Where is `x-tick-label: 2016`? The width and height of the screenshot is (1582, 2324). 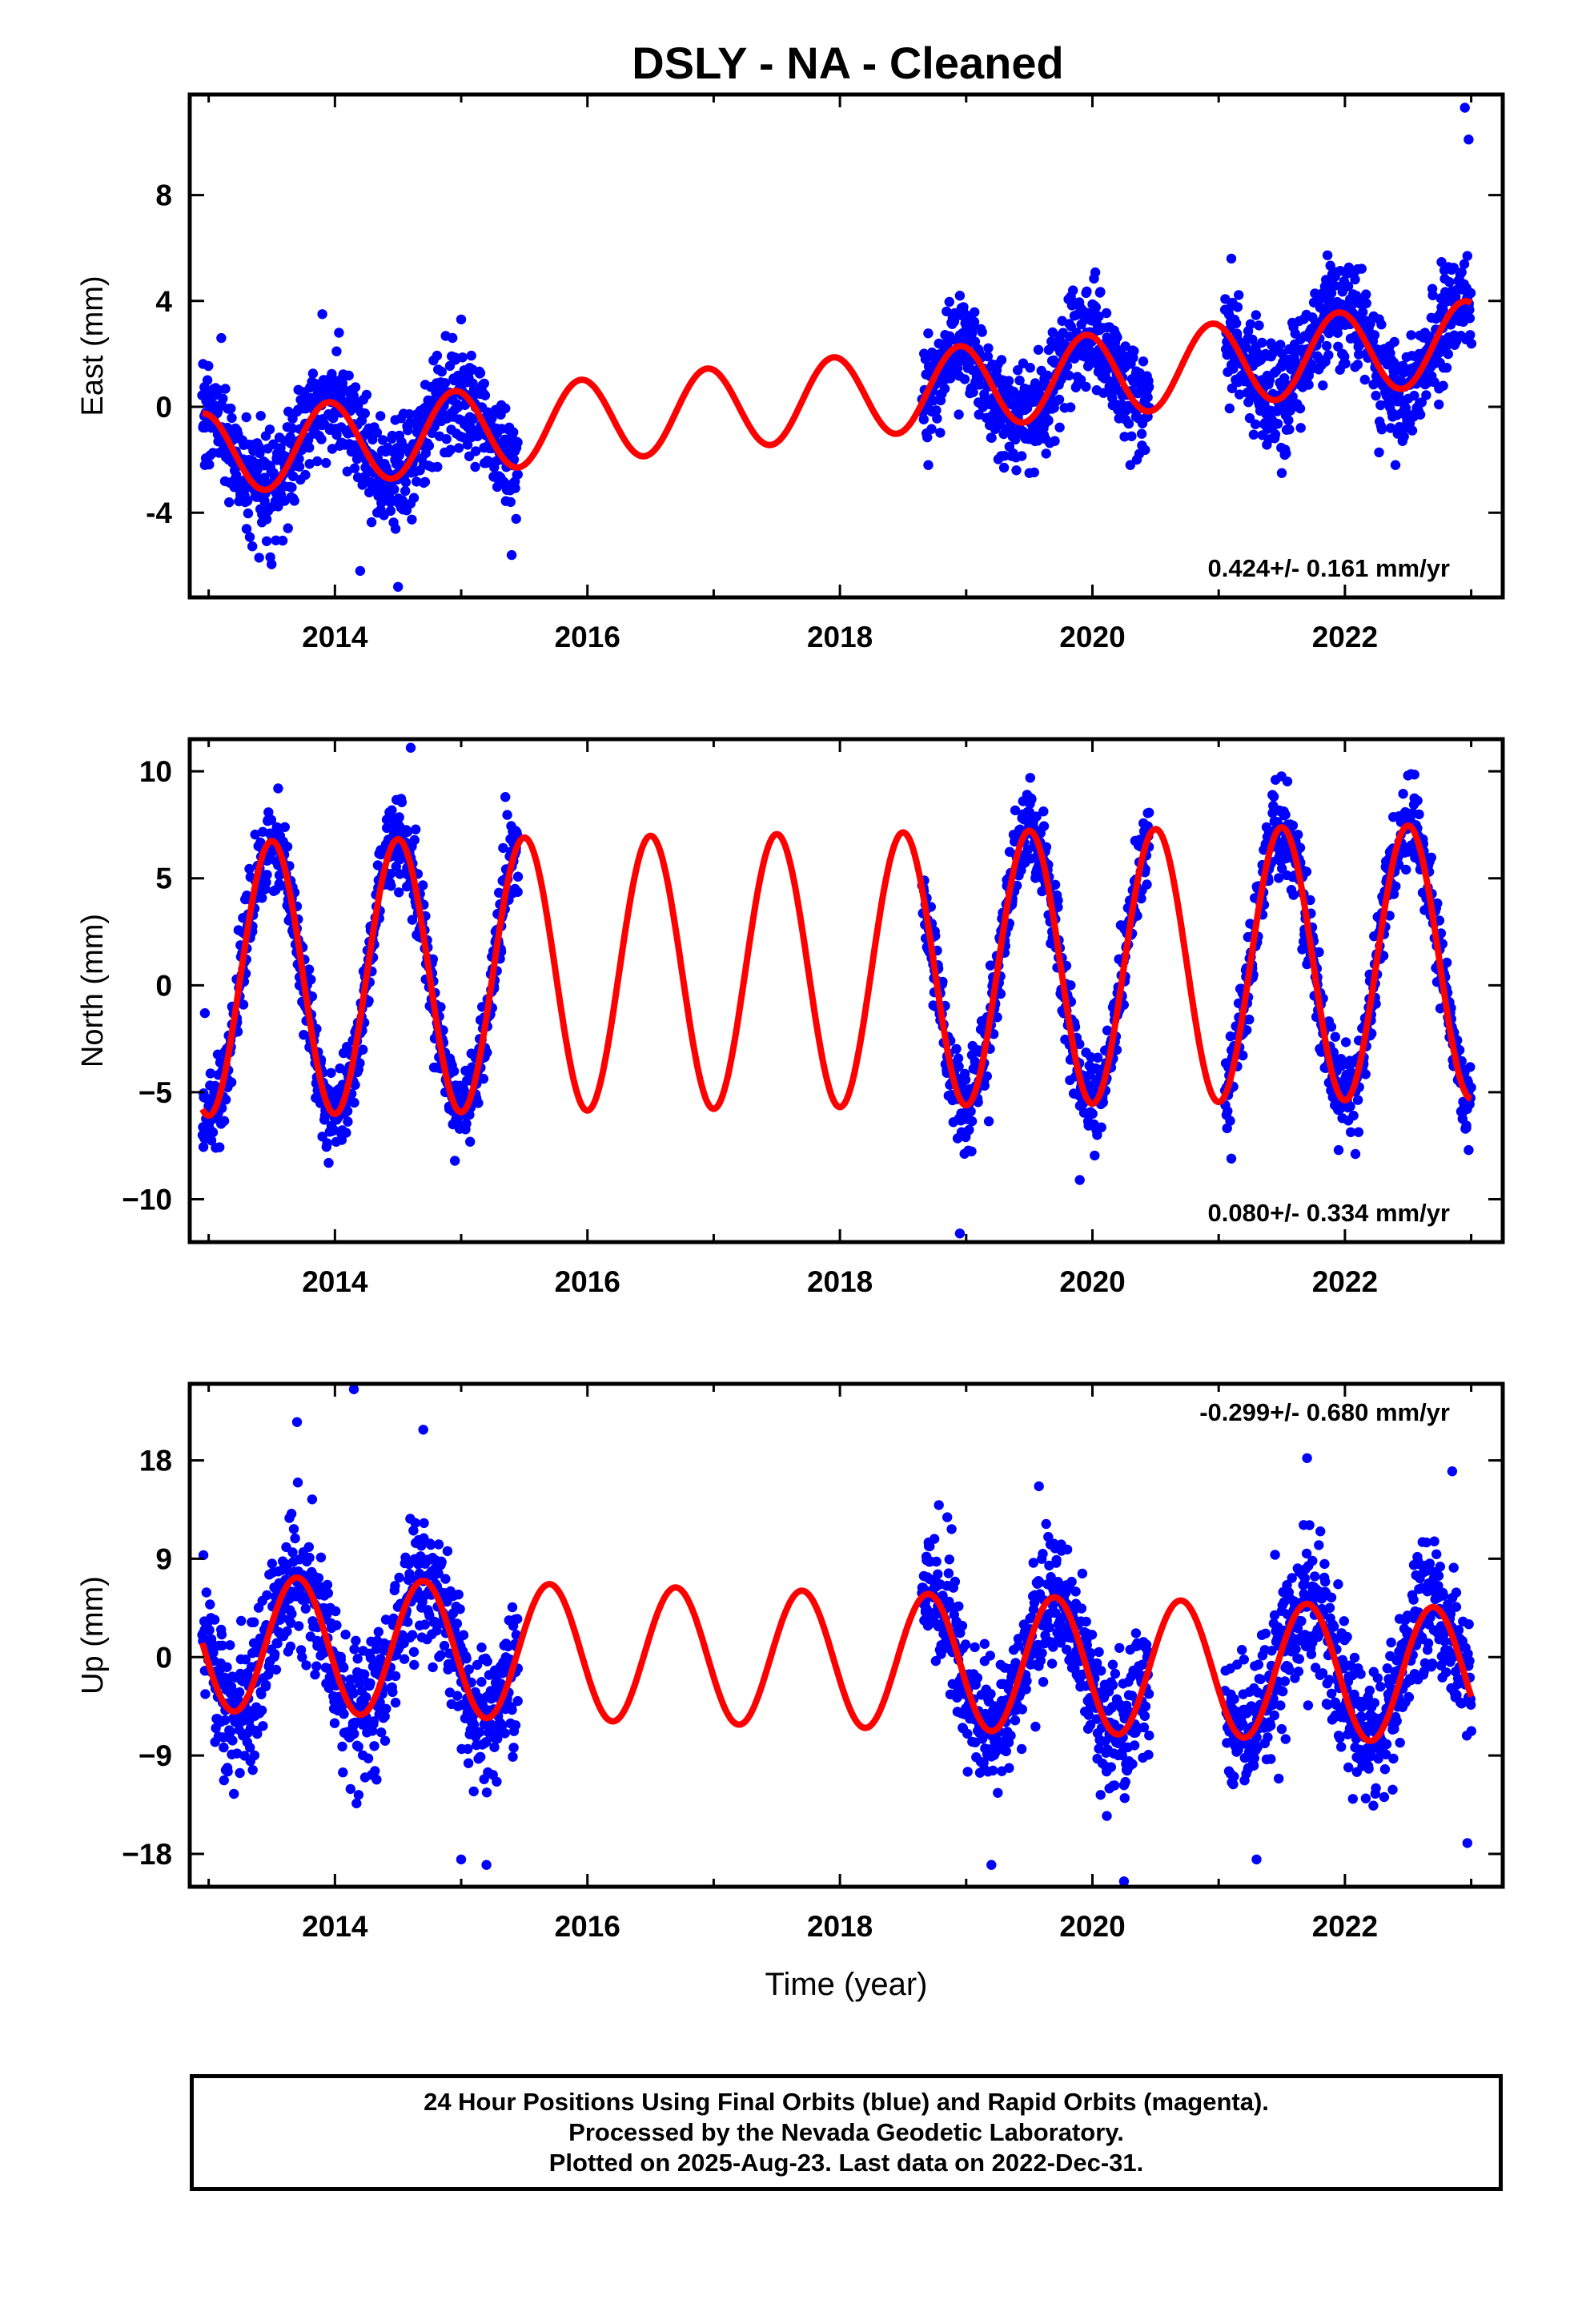 x-tick-label: 2016 is located at coordinates (588, 1281).